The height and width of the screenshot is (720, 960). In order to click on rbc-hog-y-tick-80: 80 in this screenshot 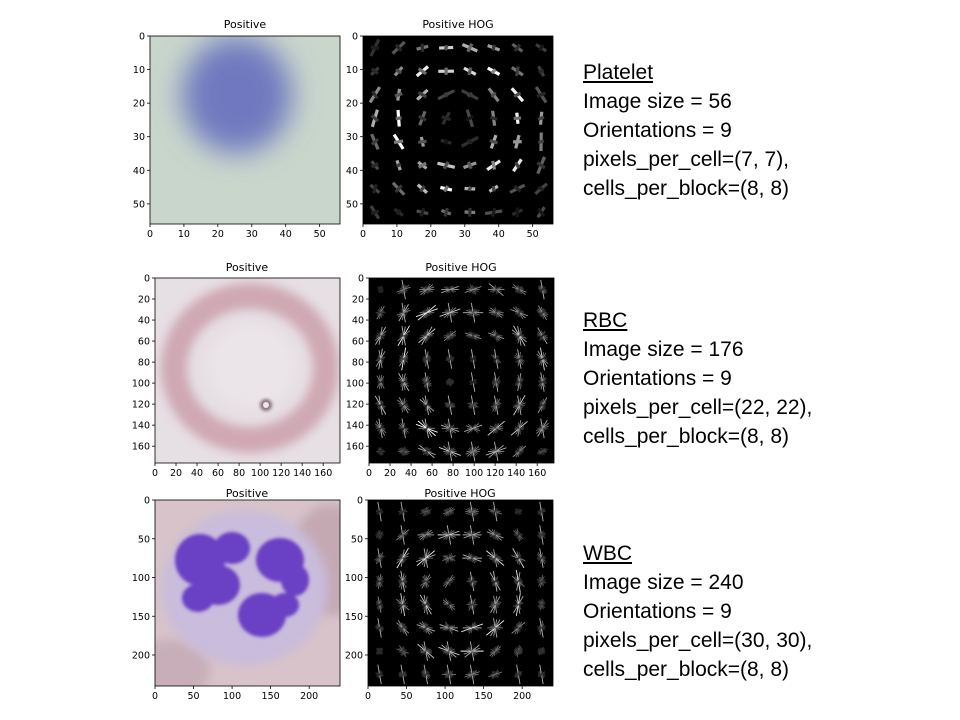, I will do `click(358, 363)`.